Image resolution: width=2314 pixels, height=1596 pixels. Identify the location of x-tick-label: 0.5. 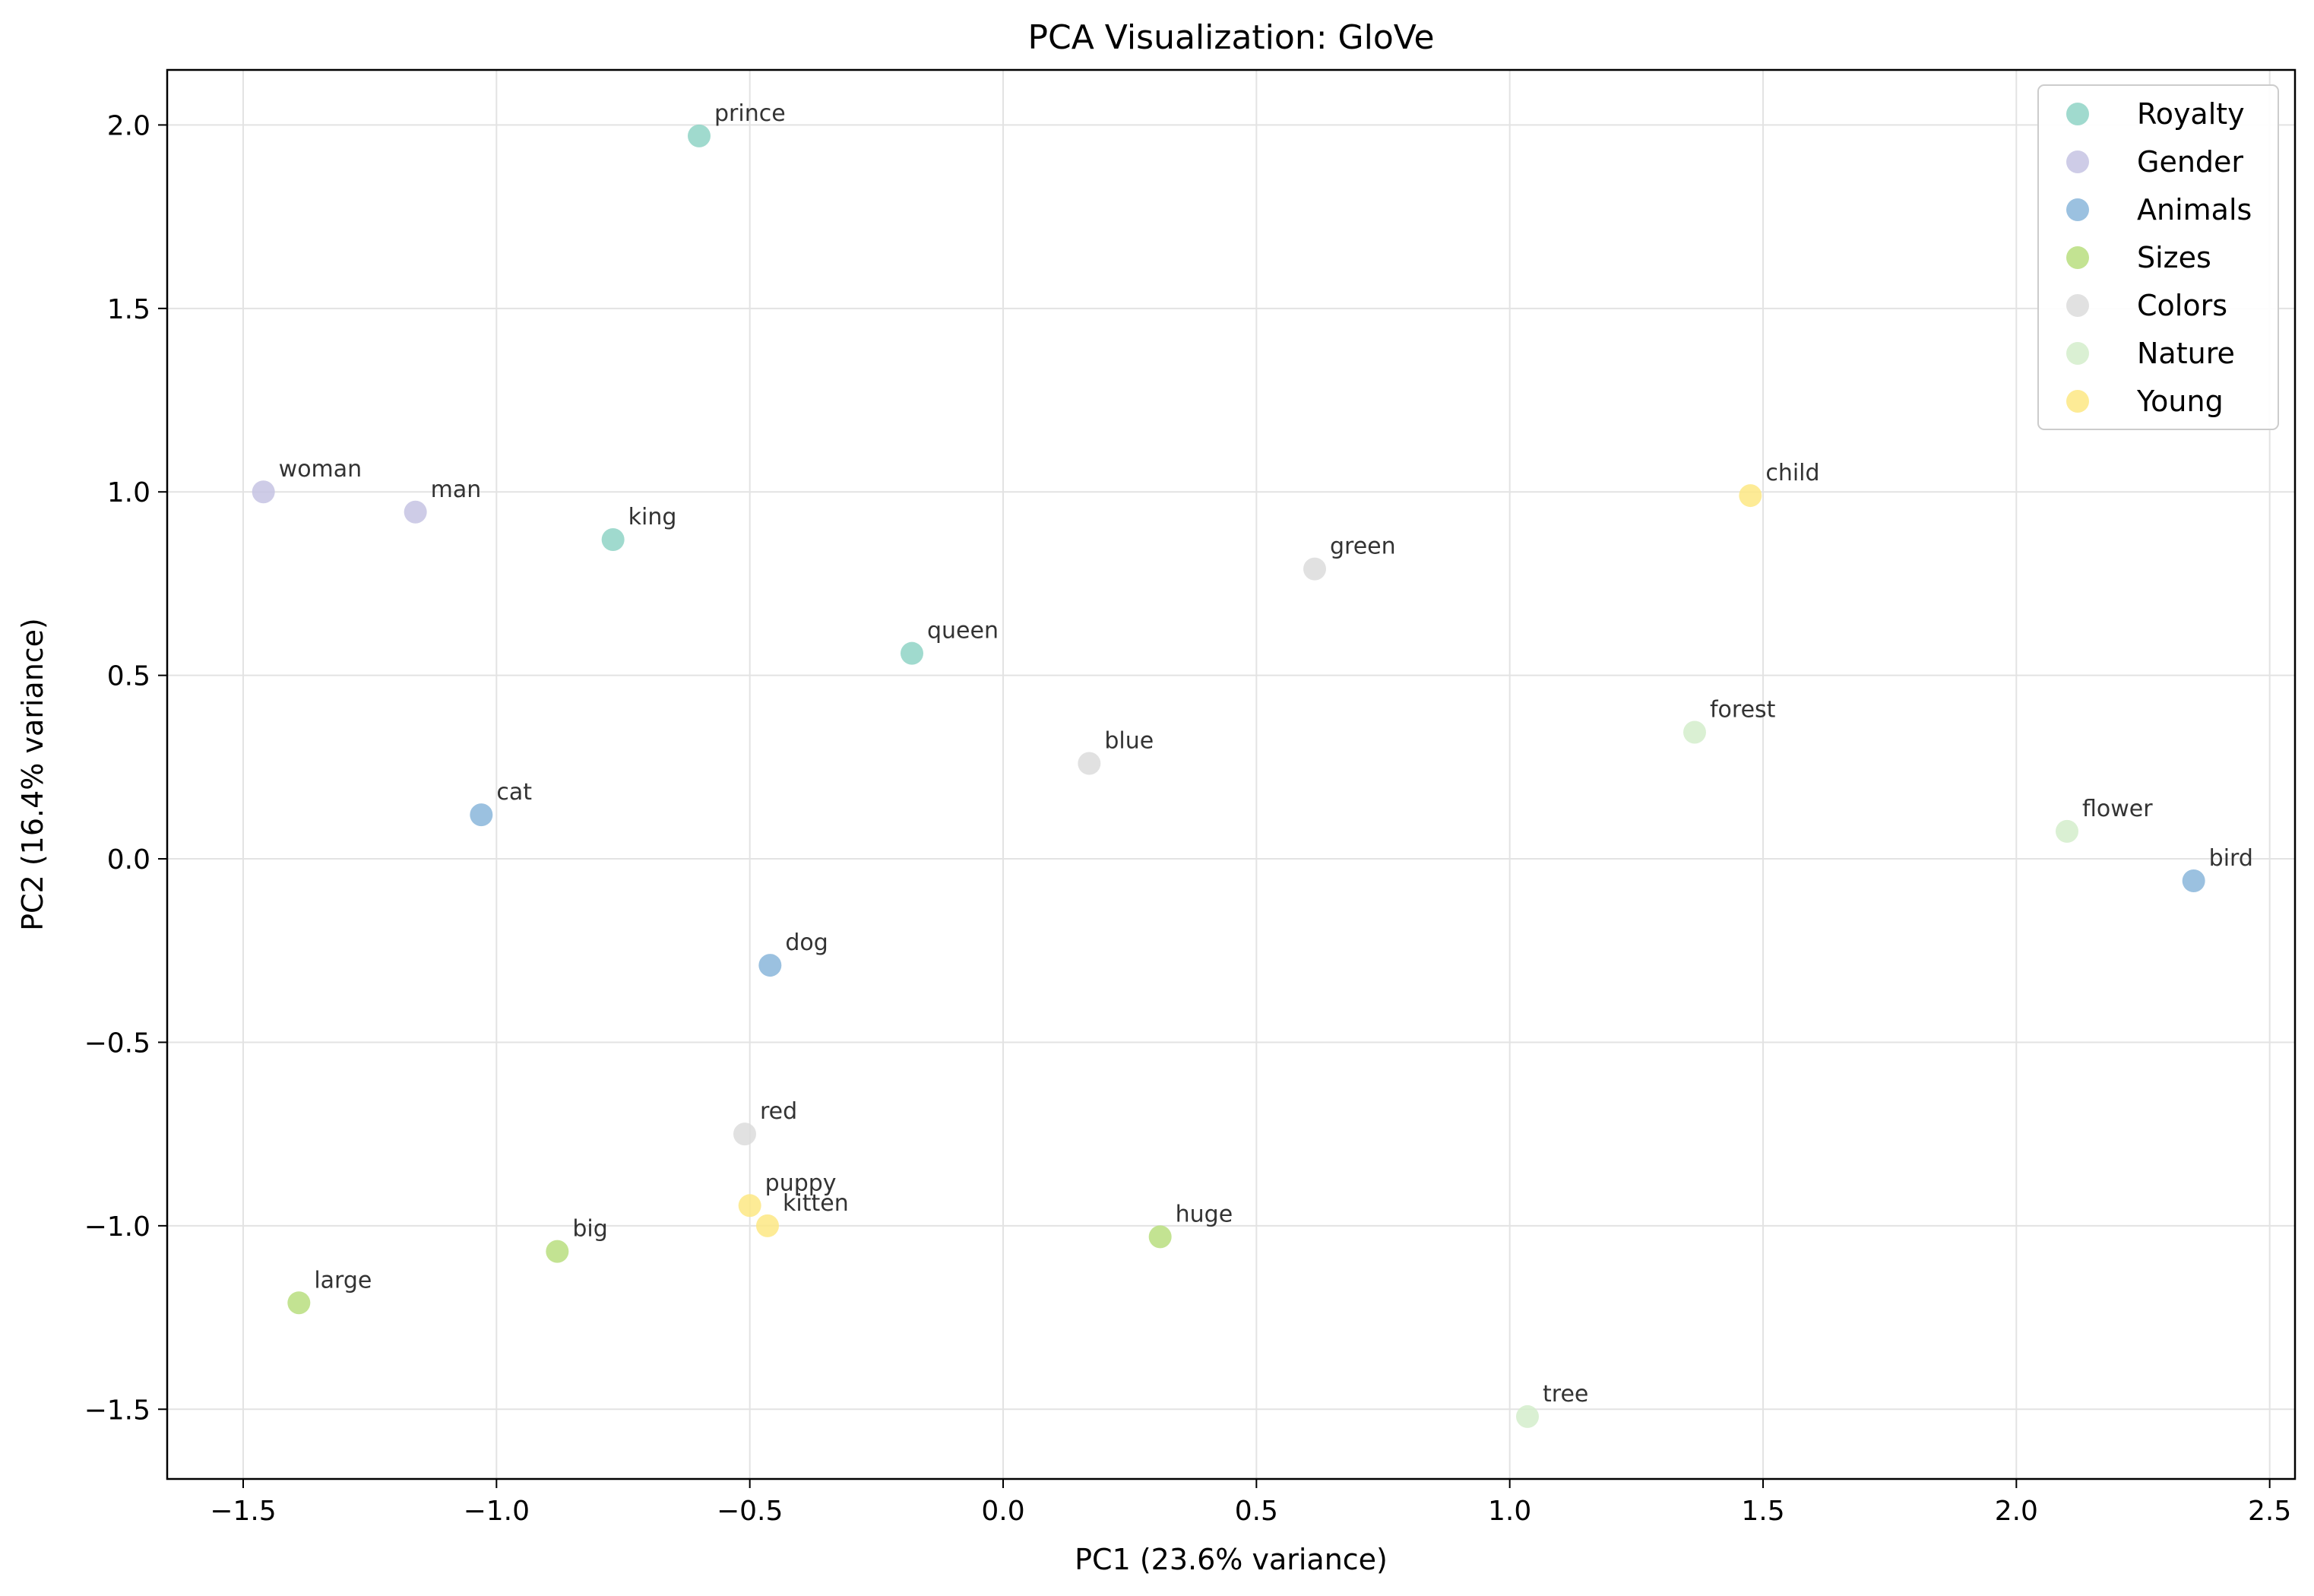
(1256, 1512).